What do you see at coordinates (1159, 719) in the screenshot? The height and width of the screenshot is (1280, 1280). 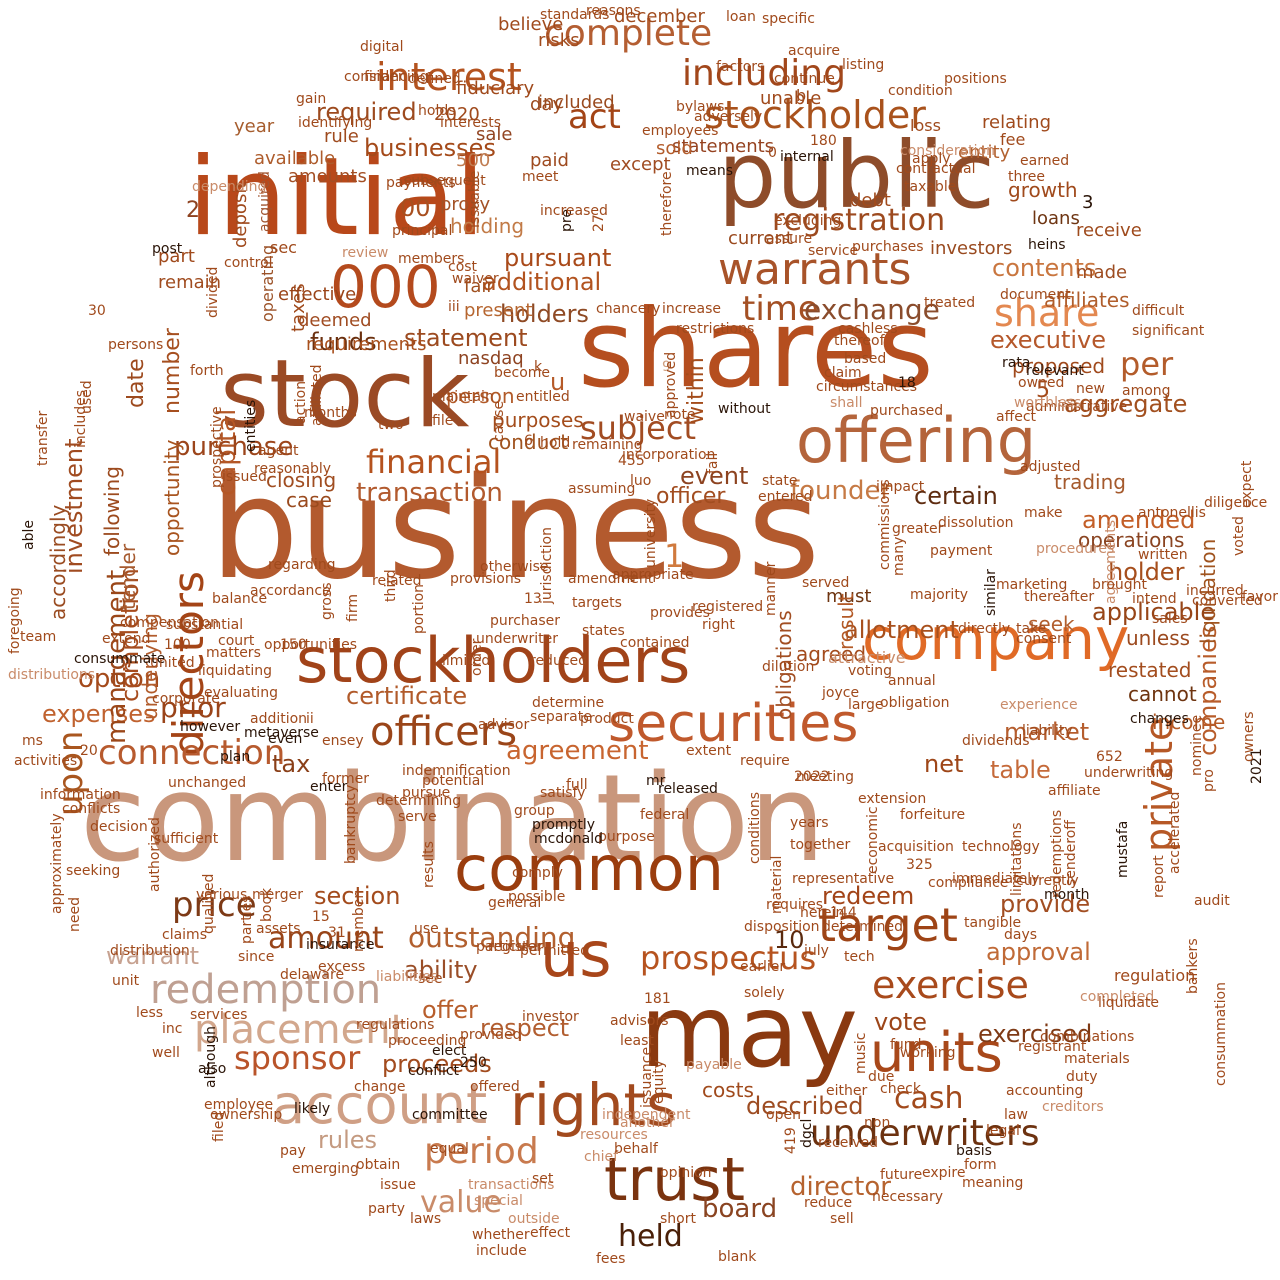 I see `cloud-word: changes` at bounding box center [1159, 719].